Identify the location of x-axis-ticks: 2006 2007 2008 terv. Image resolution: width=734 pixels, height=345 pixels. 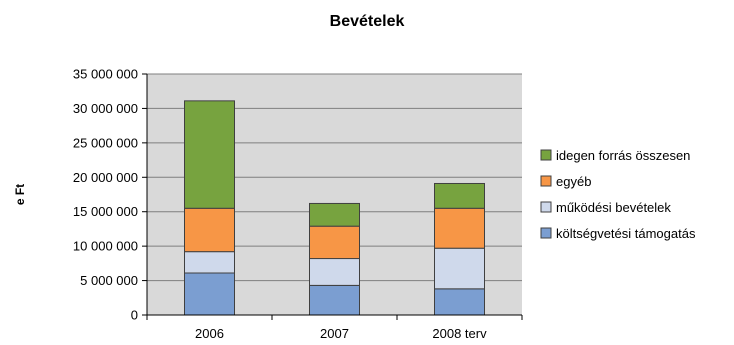
(334, 328).